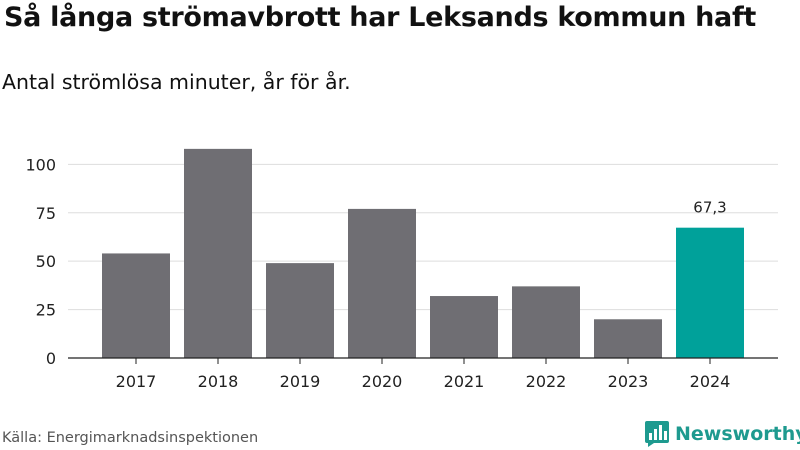 This screenshot has width=800, height=450. I want to click on data-label-2024: 67,3, so click(709, 208).